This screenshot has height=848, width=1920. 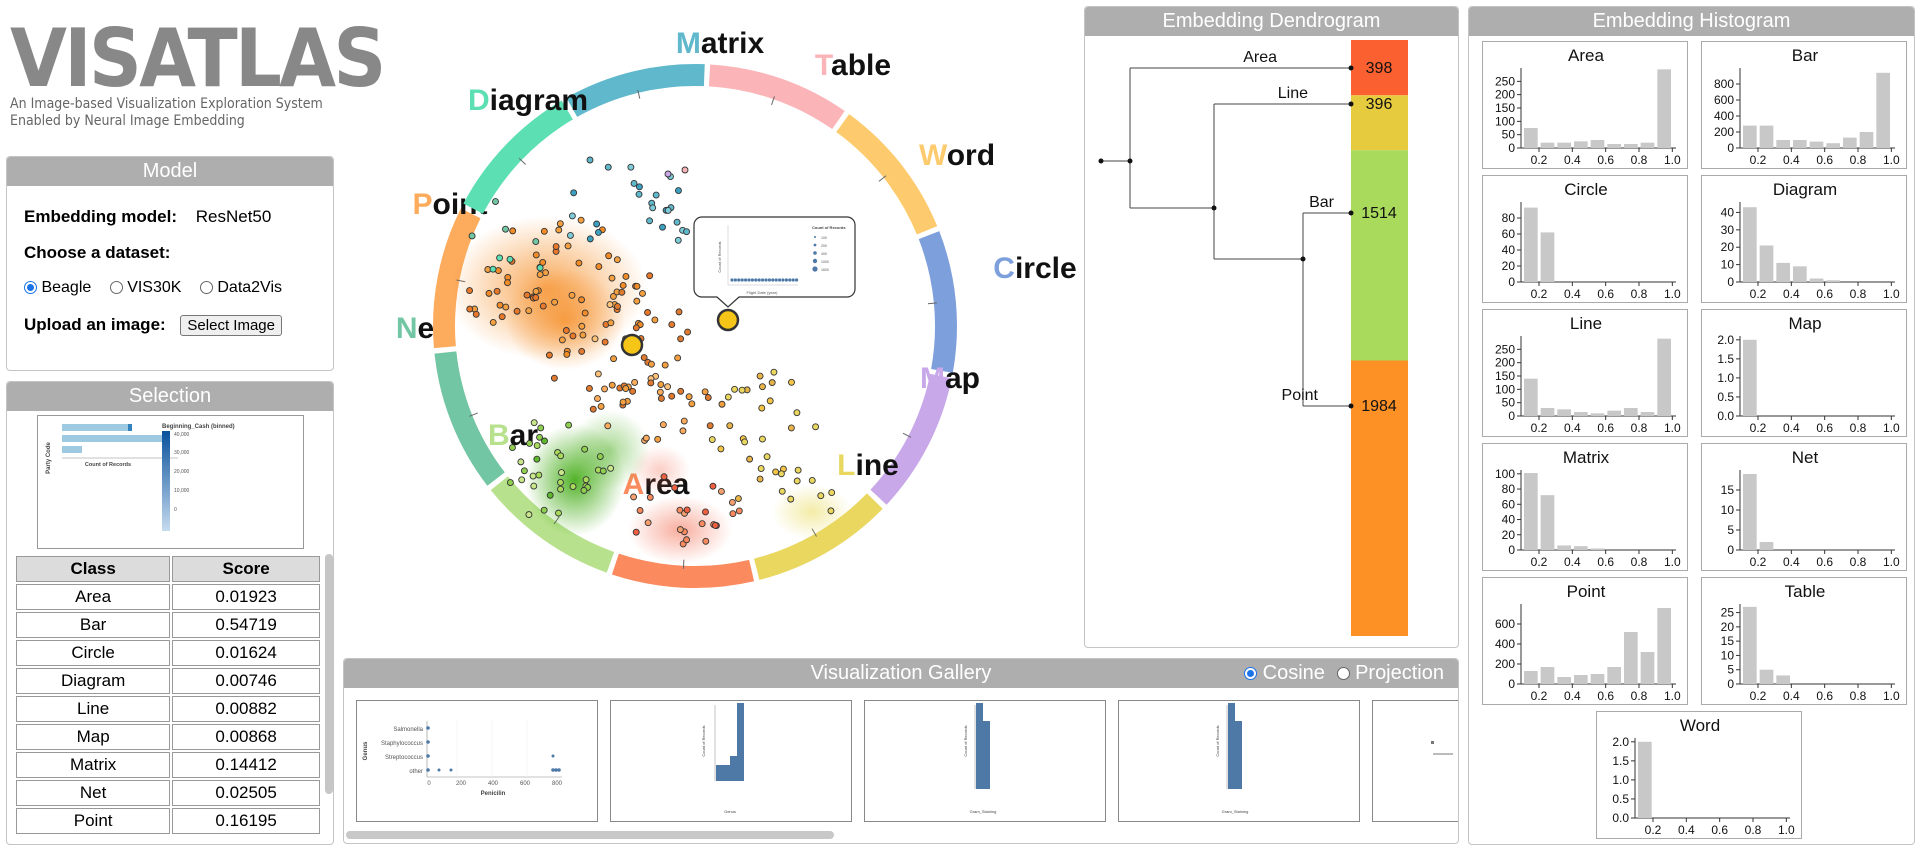 I want to click on class-label-map: Map, so click(x=950, y=378).